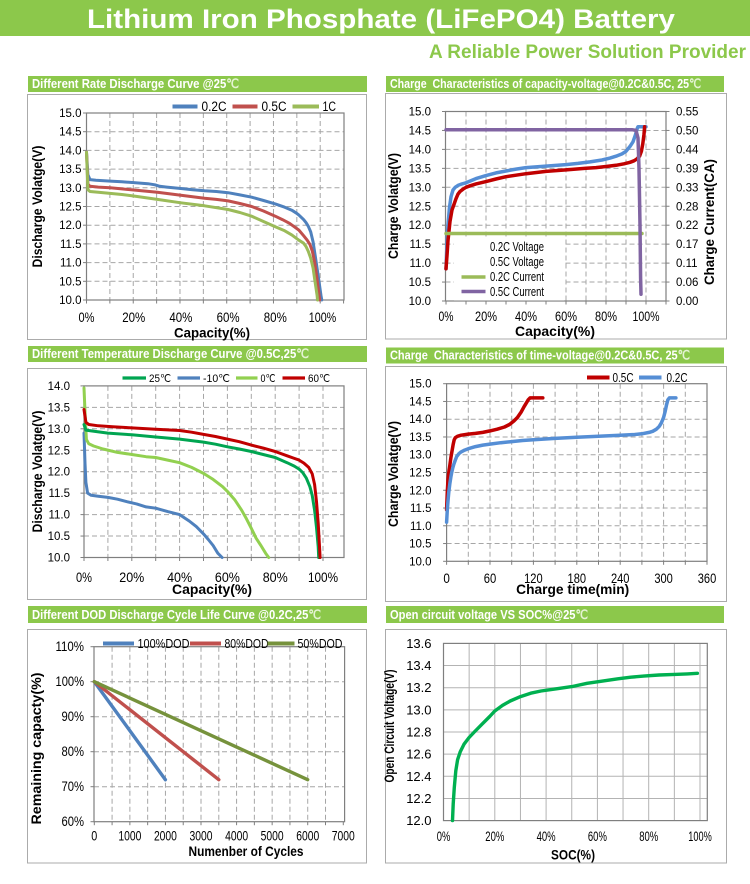 The image size is (750, 884). Describe the element at coordinates (709, 222) in the screenshot. I see `svg-text: Charge Current(CA)` at that location.